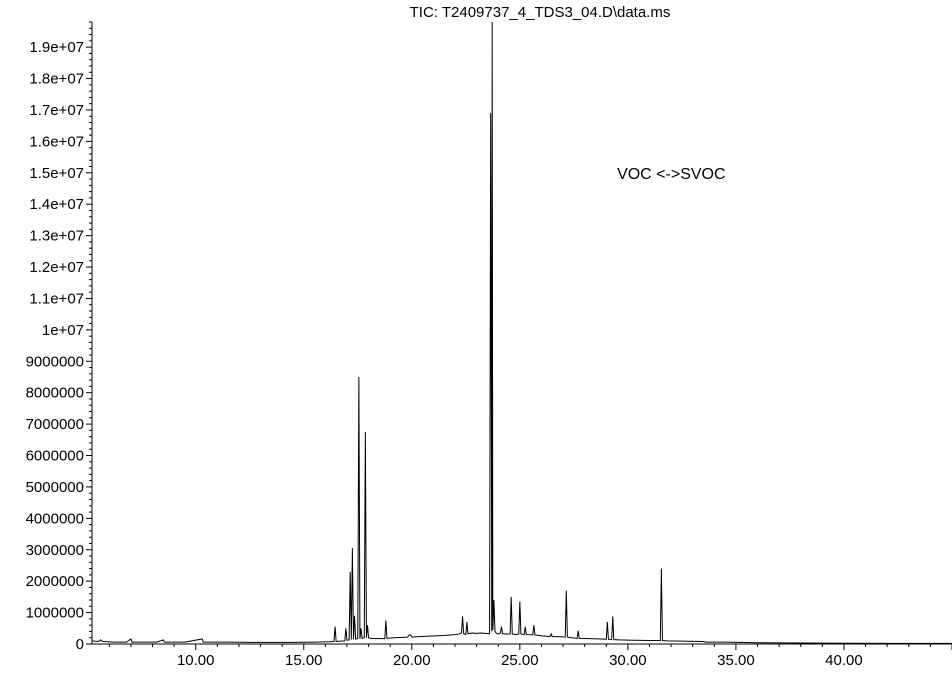  I want to click on x-tick-label: 30.00, so click(628, 660).